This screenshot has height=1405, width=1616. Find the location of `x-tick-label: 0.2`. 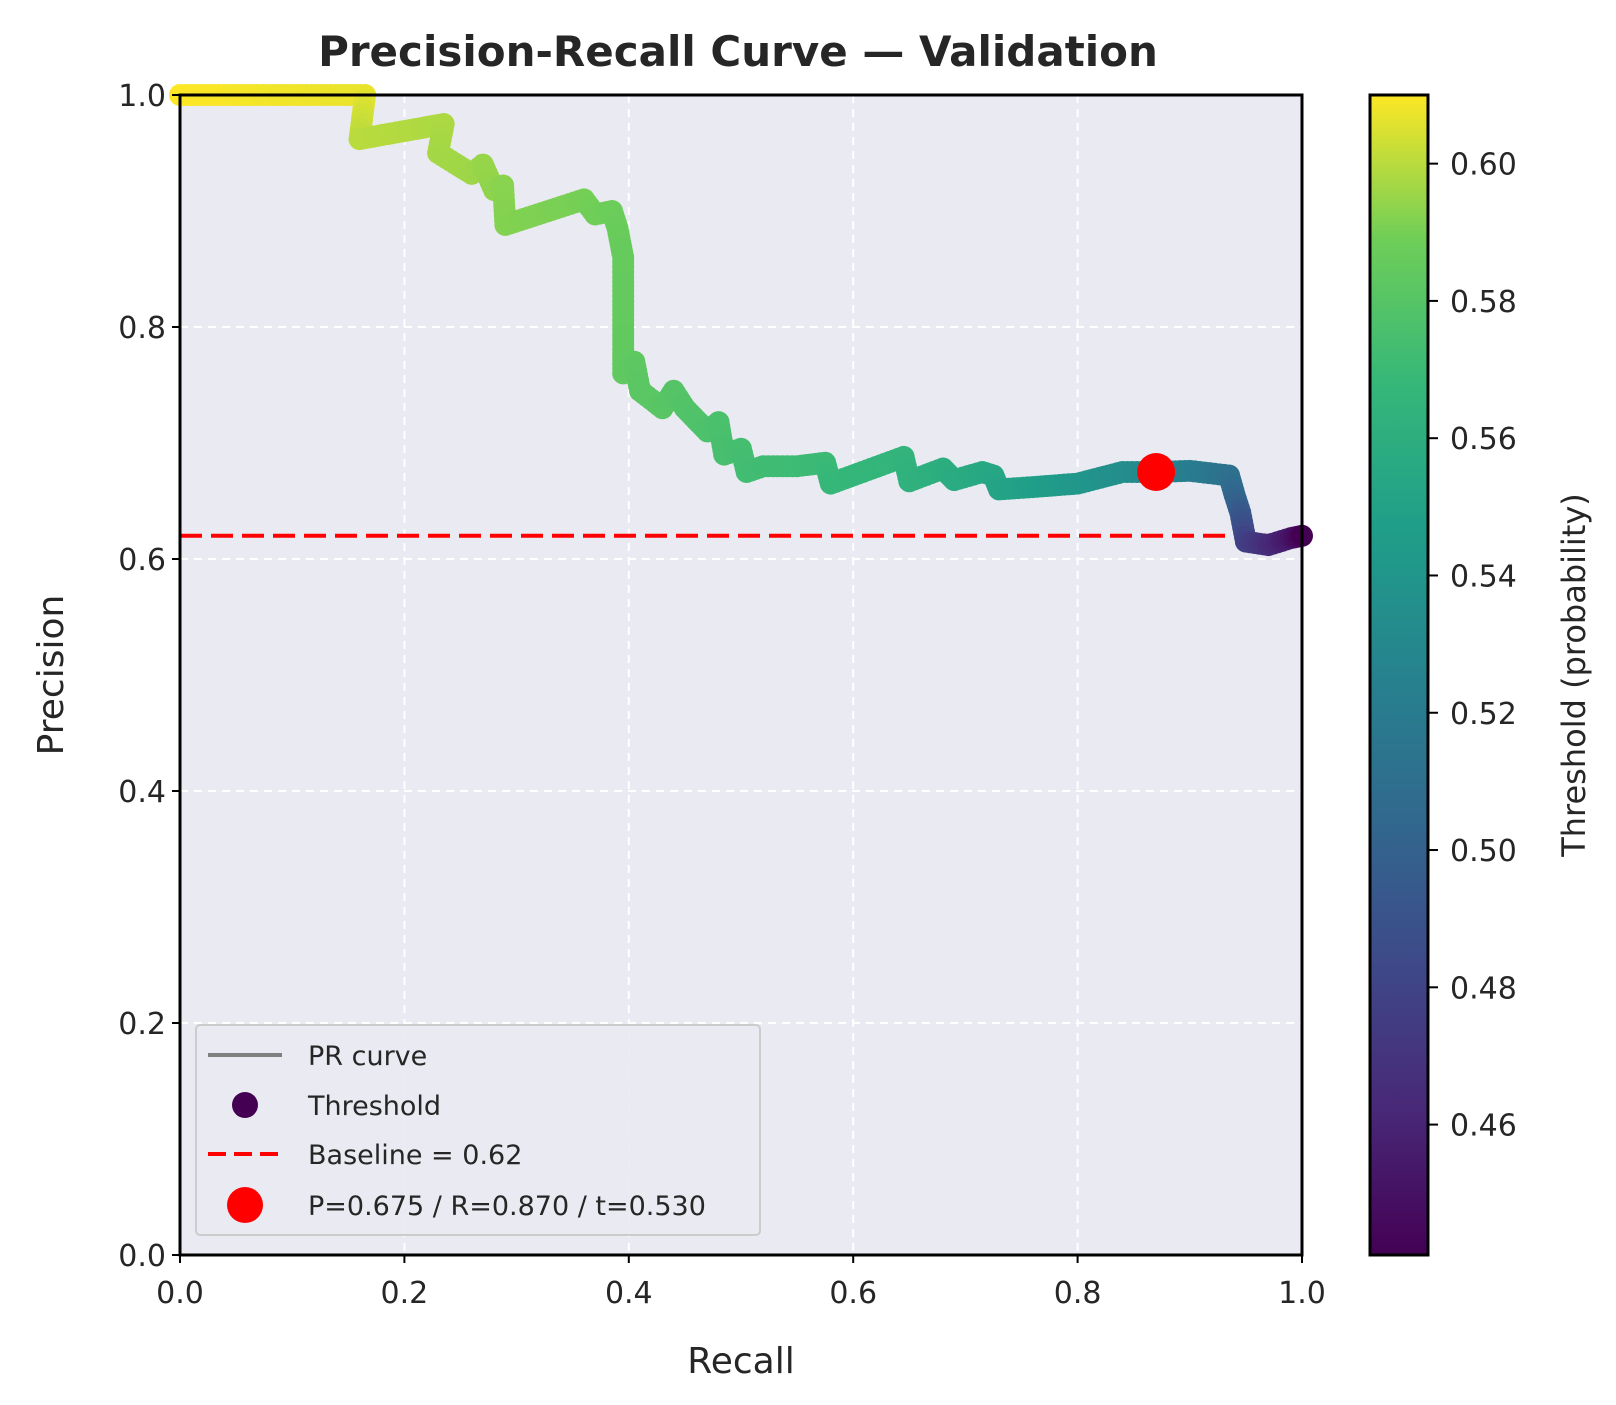

x-tick-label: 0.2 is located at coordinates (405, 1293).